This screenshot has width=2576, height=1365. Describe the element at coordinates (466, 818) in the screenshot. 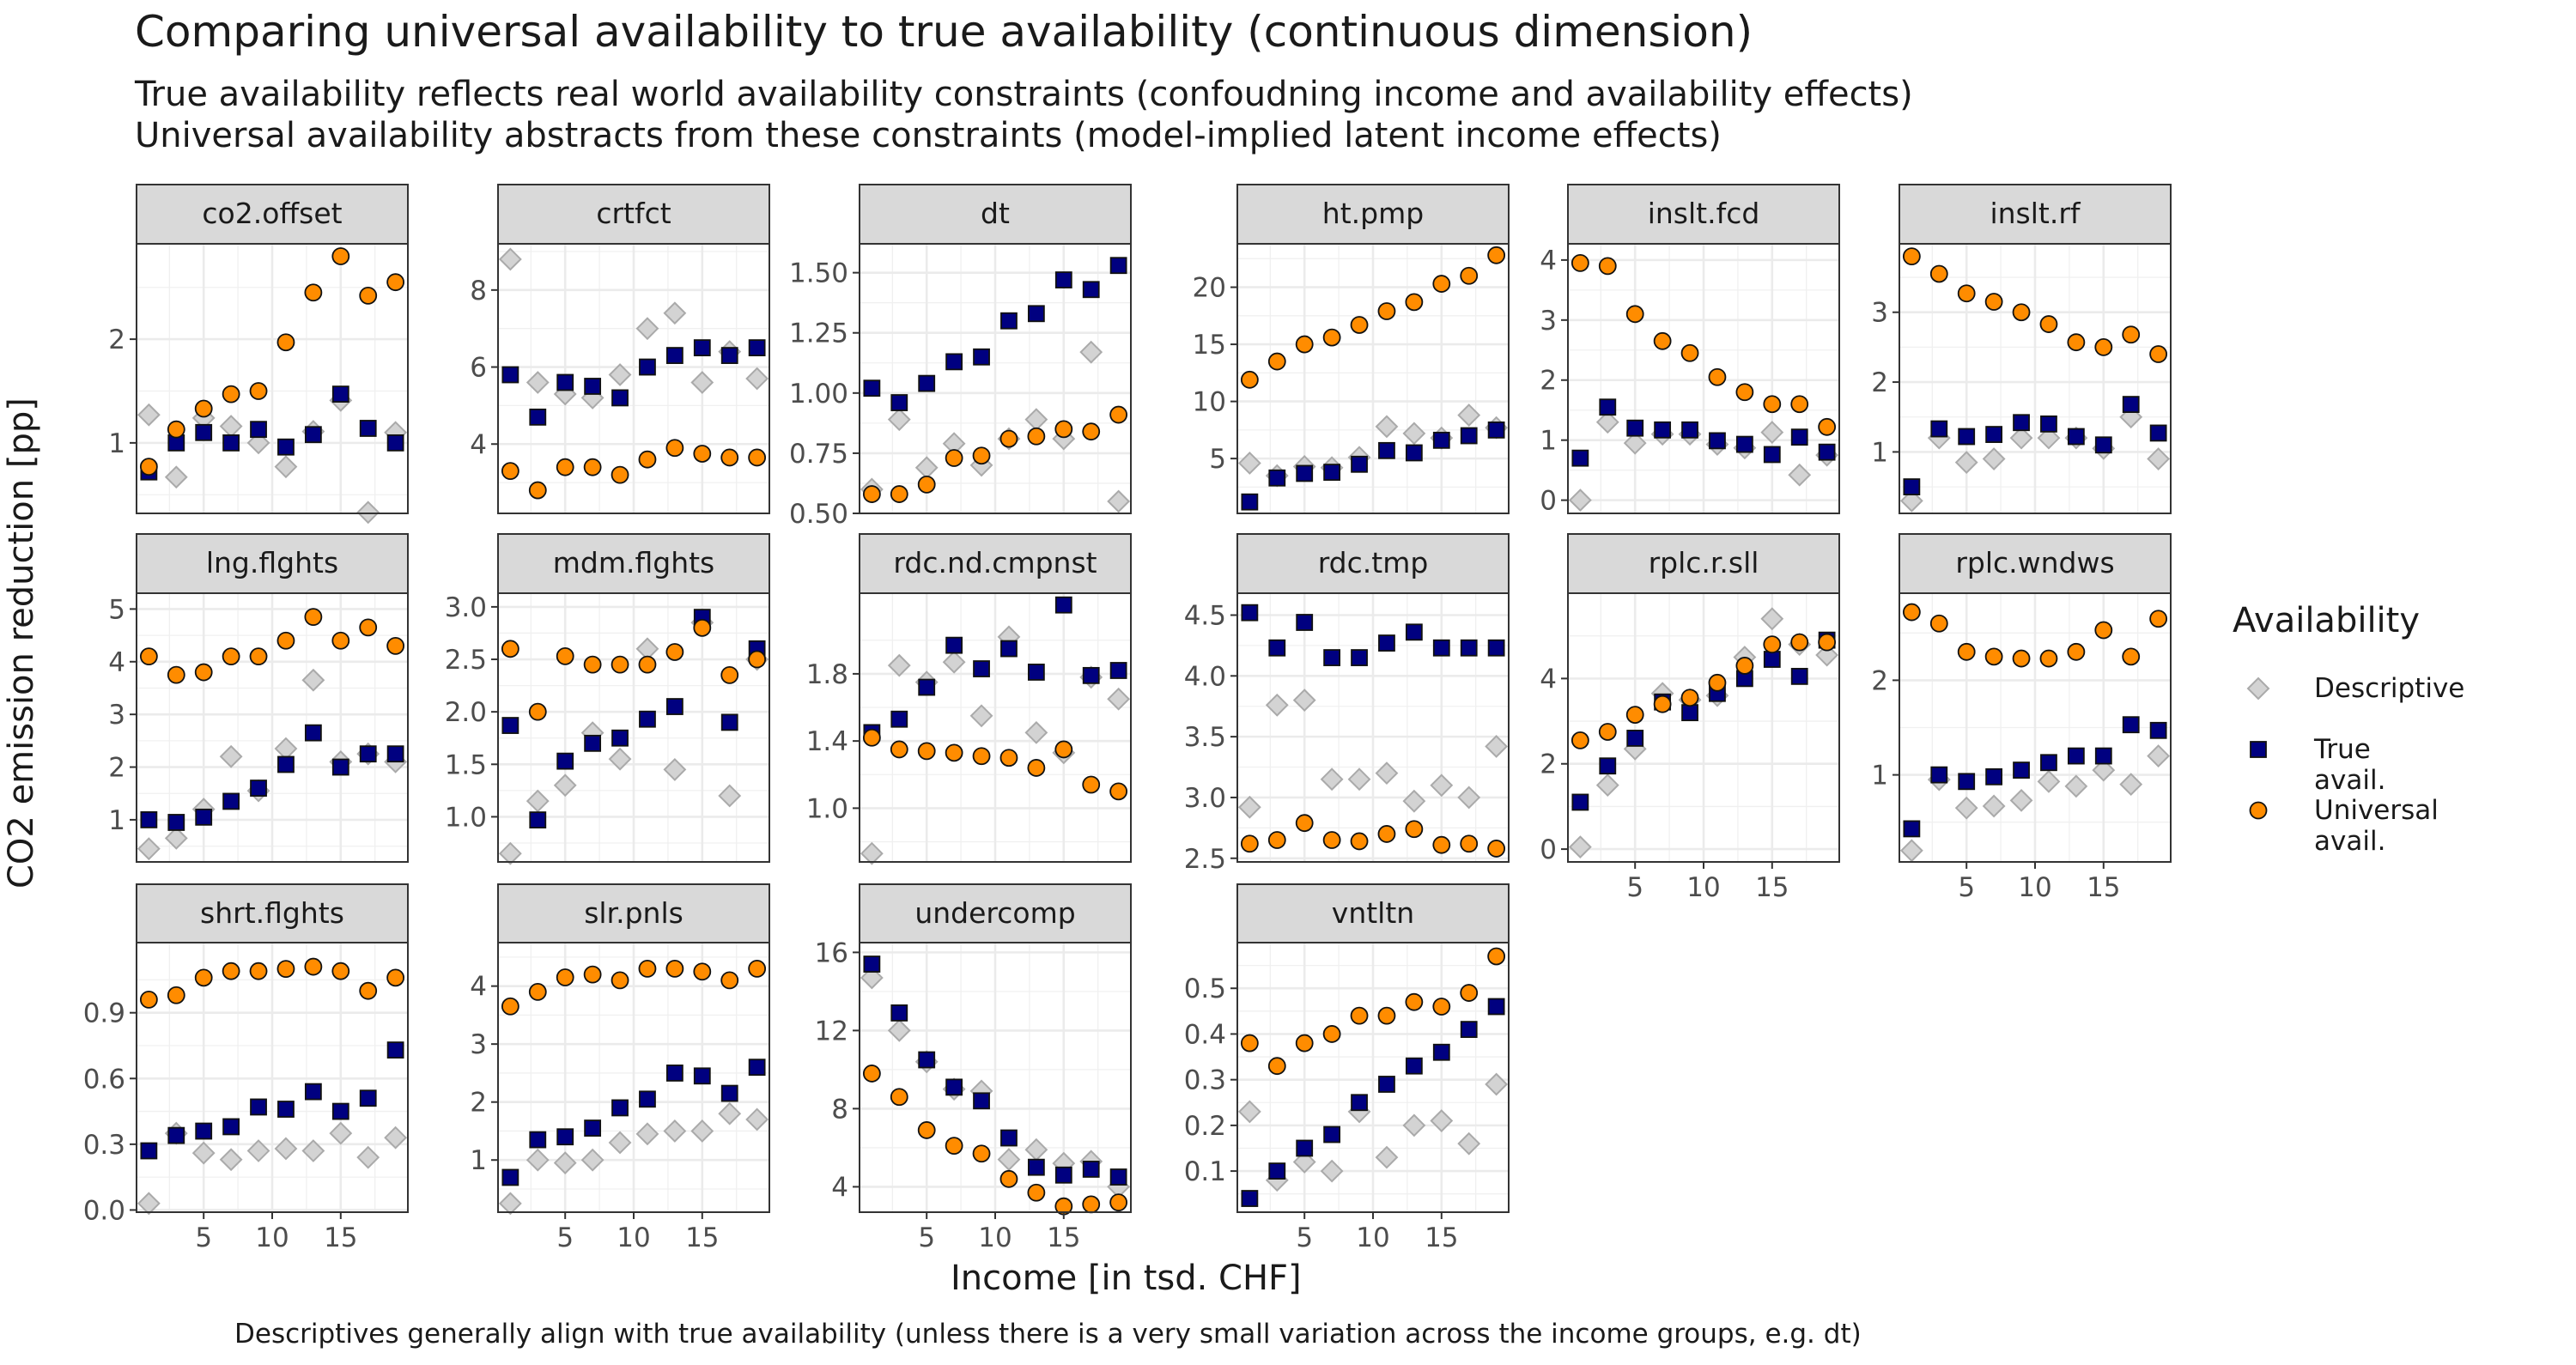

I see `y-tick-label: 1.0` at that location.